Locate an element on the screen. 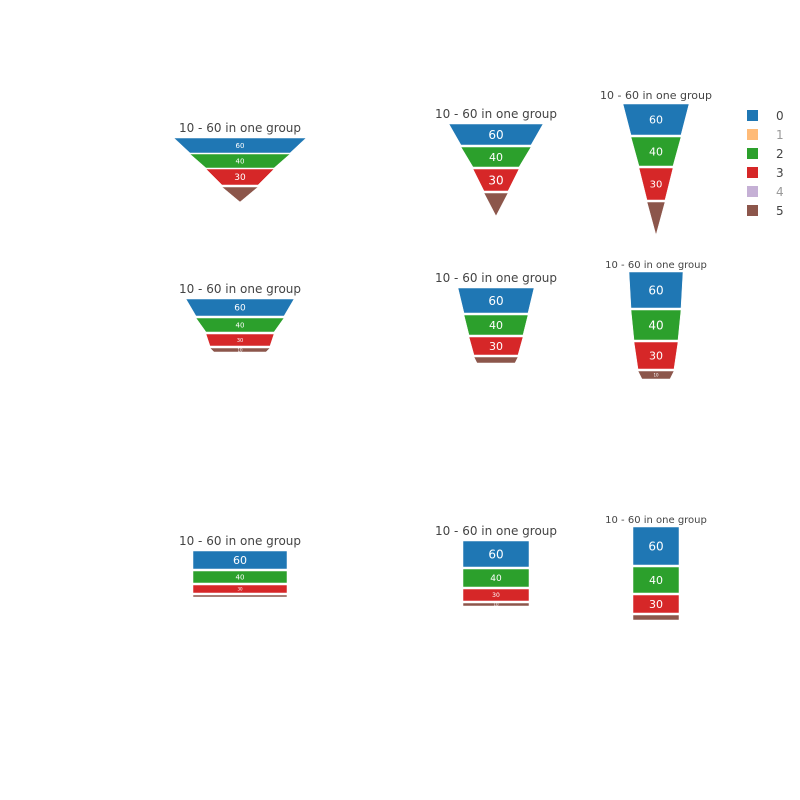  funnel-panel-9: 10 - 60 in one group 60 40 30 is located at coordinates (656, 568).